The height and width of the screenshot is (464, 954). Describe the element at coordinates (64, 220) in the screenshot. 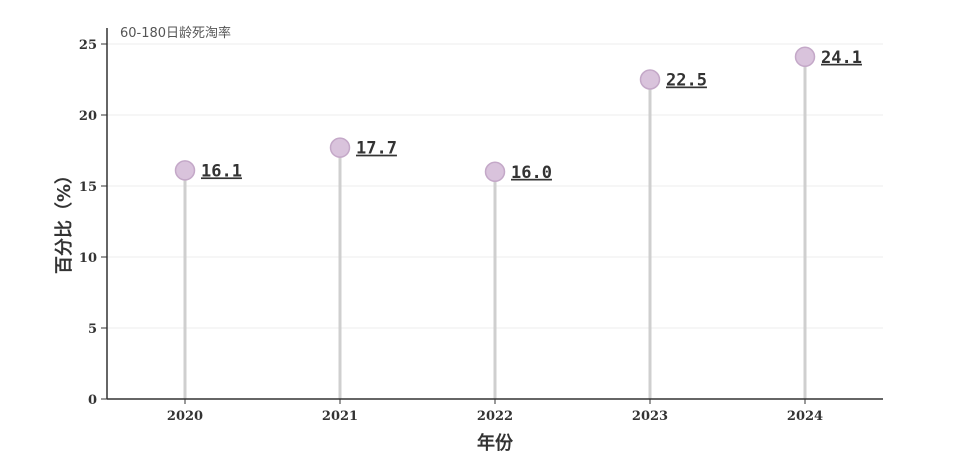

I see `y-axis-title: 百分比（%）` at that location.